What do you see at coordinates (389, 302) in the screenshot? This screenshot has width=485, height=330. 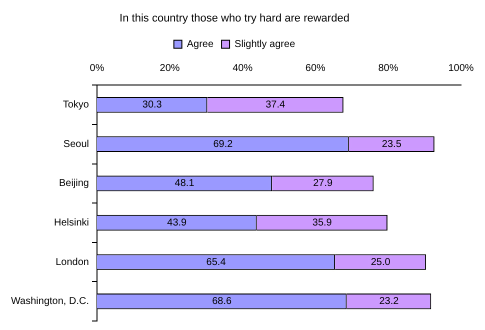 I see `data-label: 23.2` at bounding box center [389, 302].